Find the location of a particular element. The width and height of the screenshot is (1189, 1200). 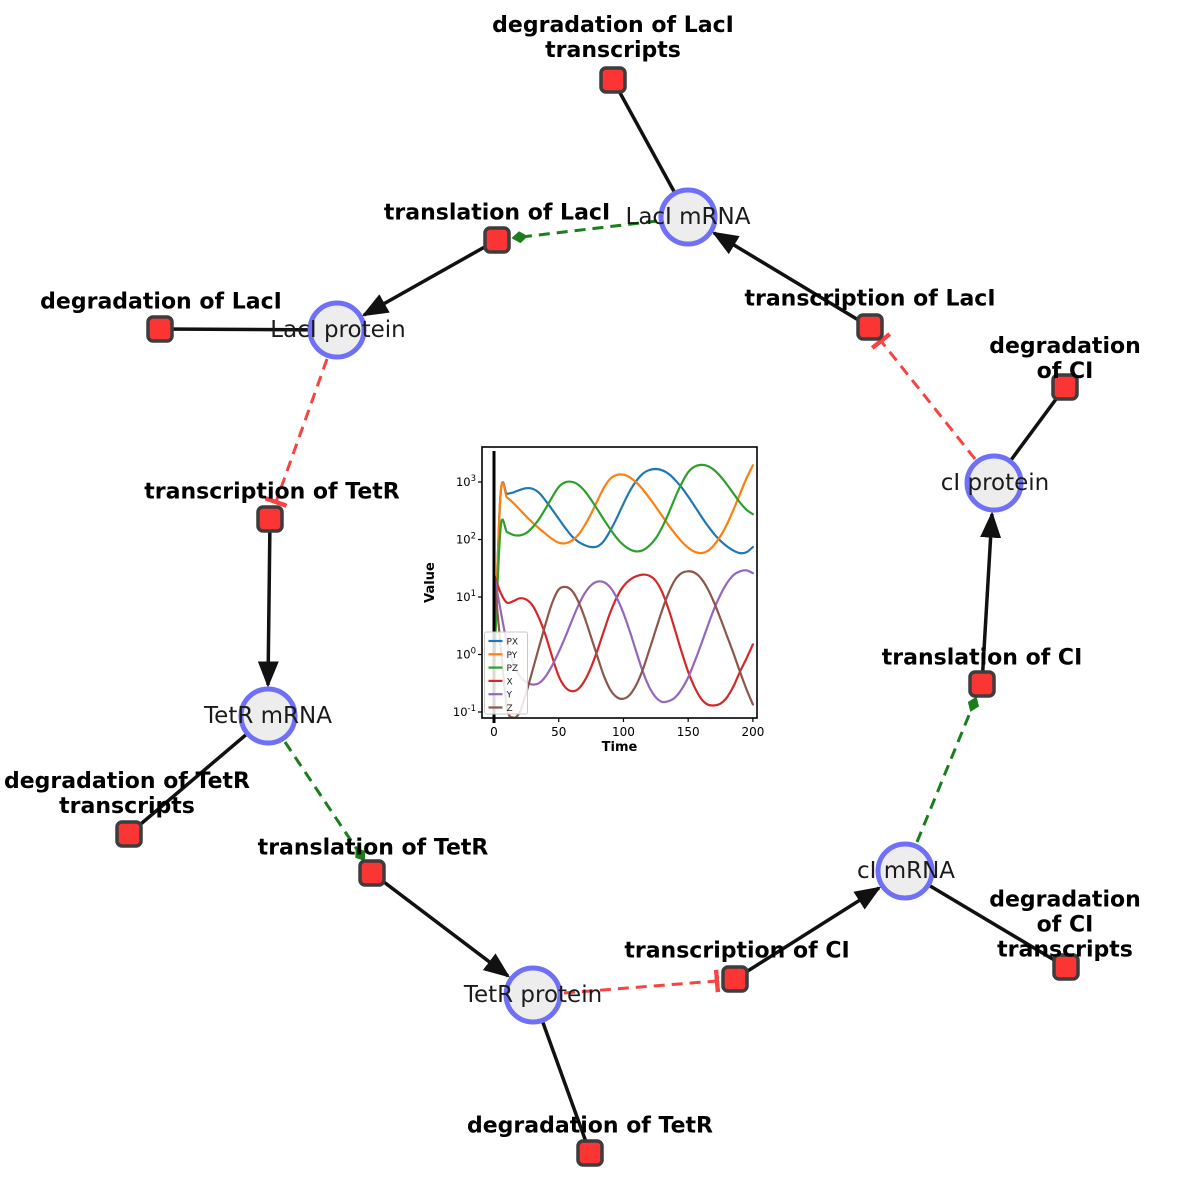

inset-legend-label-Z: Z is located at coordinates (510, 709).